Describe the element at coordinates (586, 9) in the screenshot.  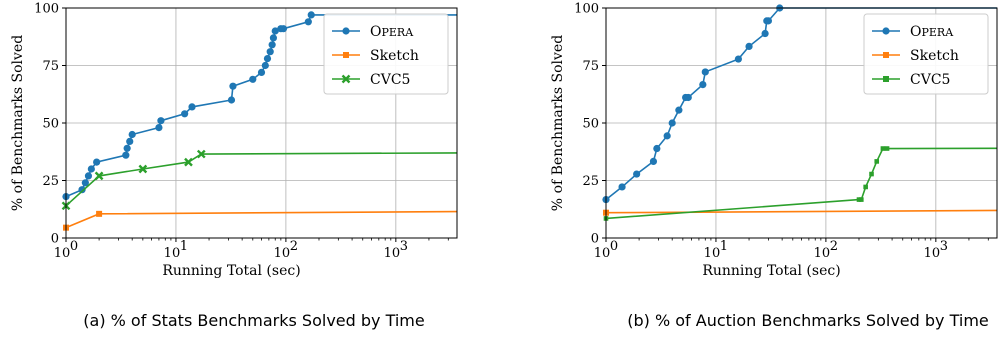
I see `y-tick-label: 100` at that location.